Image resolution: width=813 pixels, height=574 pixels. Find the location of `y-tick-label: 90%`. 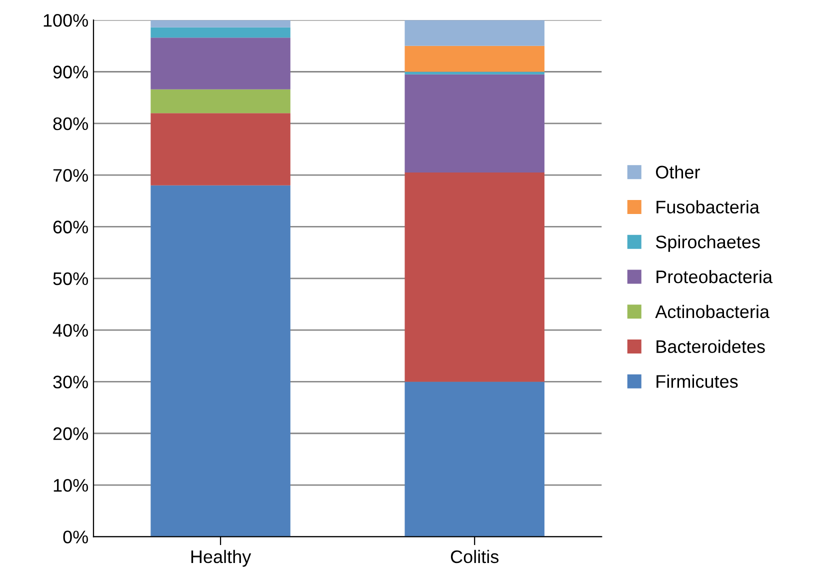

y-tick-label: 90% is located at coordinates (70, 72).